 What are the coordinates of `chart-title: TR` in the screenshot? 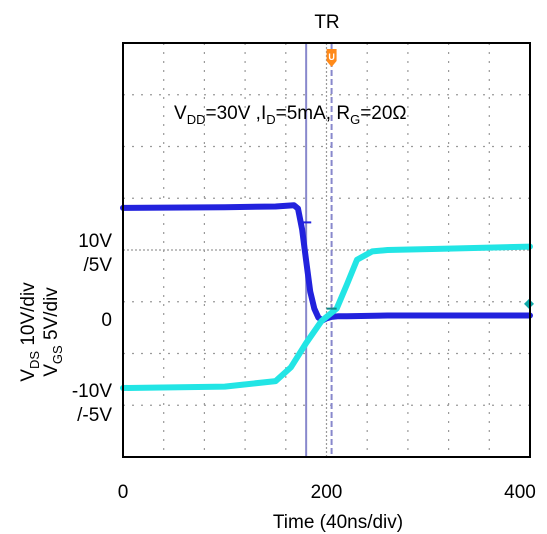 It's located at (326, 22).